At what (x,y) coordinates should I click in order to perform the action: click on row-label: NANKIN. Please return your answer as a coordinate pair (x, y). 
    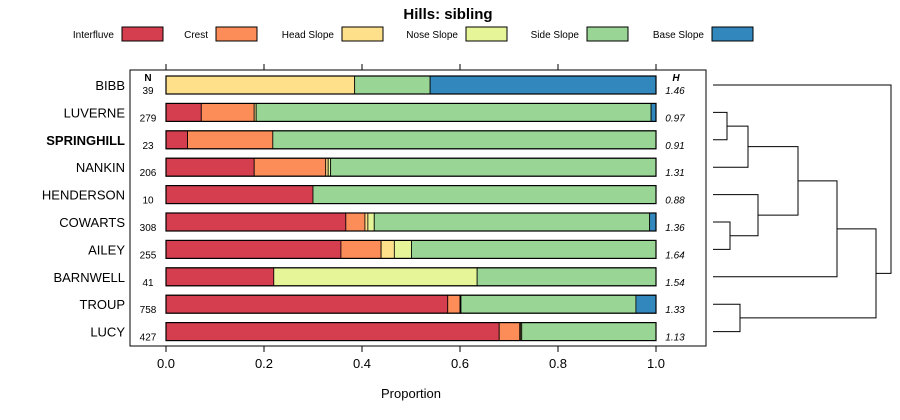
    Looking at the image, I should click on (100, 167).